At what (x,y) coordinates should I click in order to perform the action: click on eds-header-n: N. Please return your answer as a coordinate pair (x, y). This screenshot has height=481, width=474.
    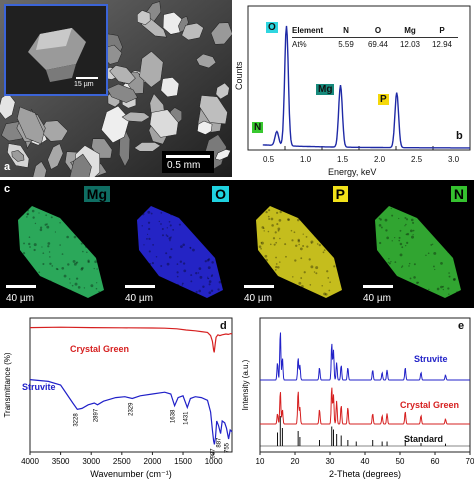
    Looking at the image, I should click on (346, 30).